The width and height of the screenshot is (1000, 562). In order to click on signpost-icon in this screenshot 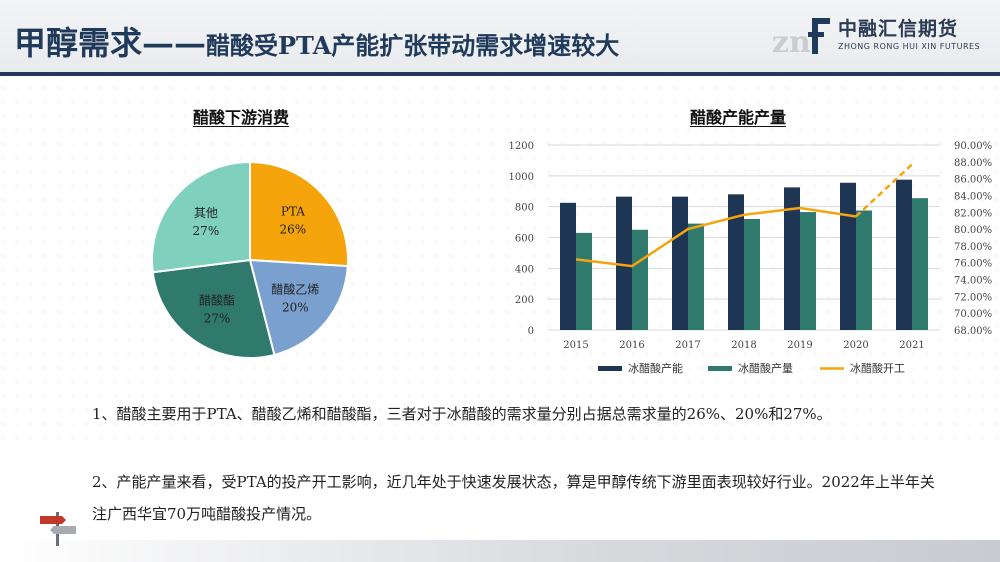, I will do `click(58, 529)`.